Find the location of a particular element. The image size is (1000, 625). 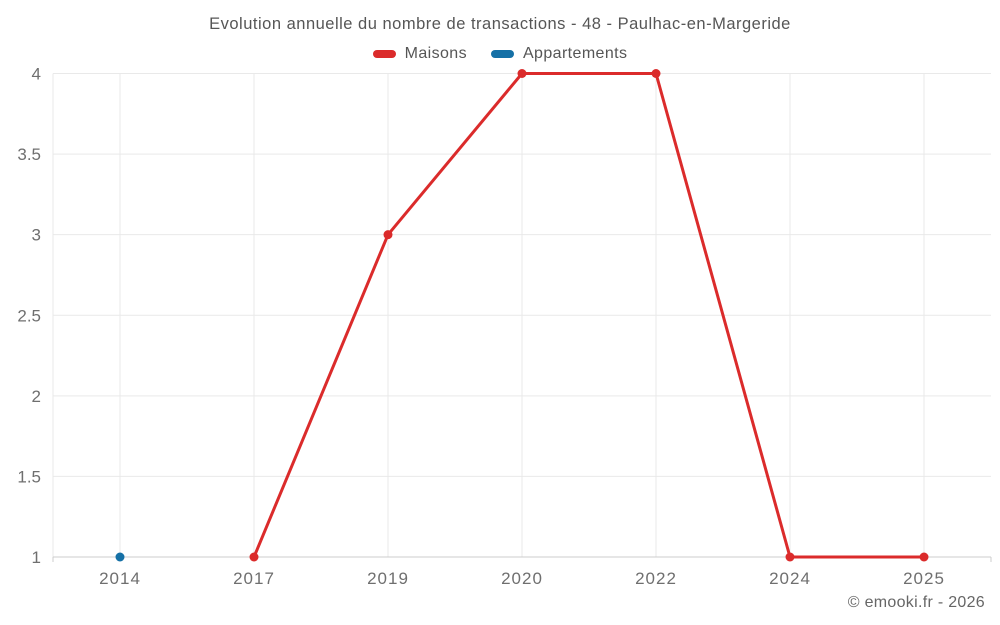

y-axis-tick-label: 3.5 is located at coordinates (29, 154).